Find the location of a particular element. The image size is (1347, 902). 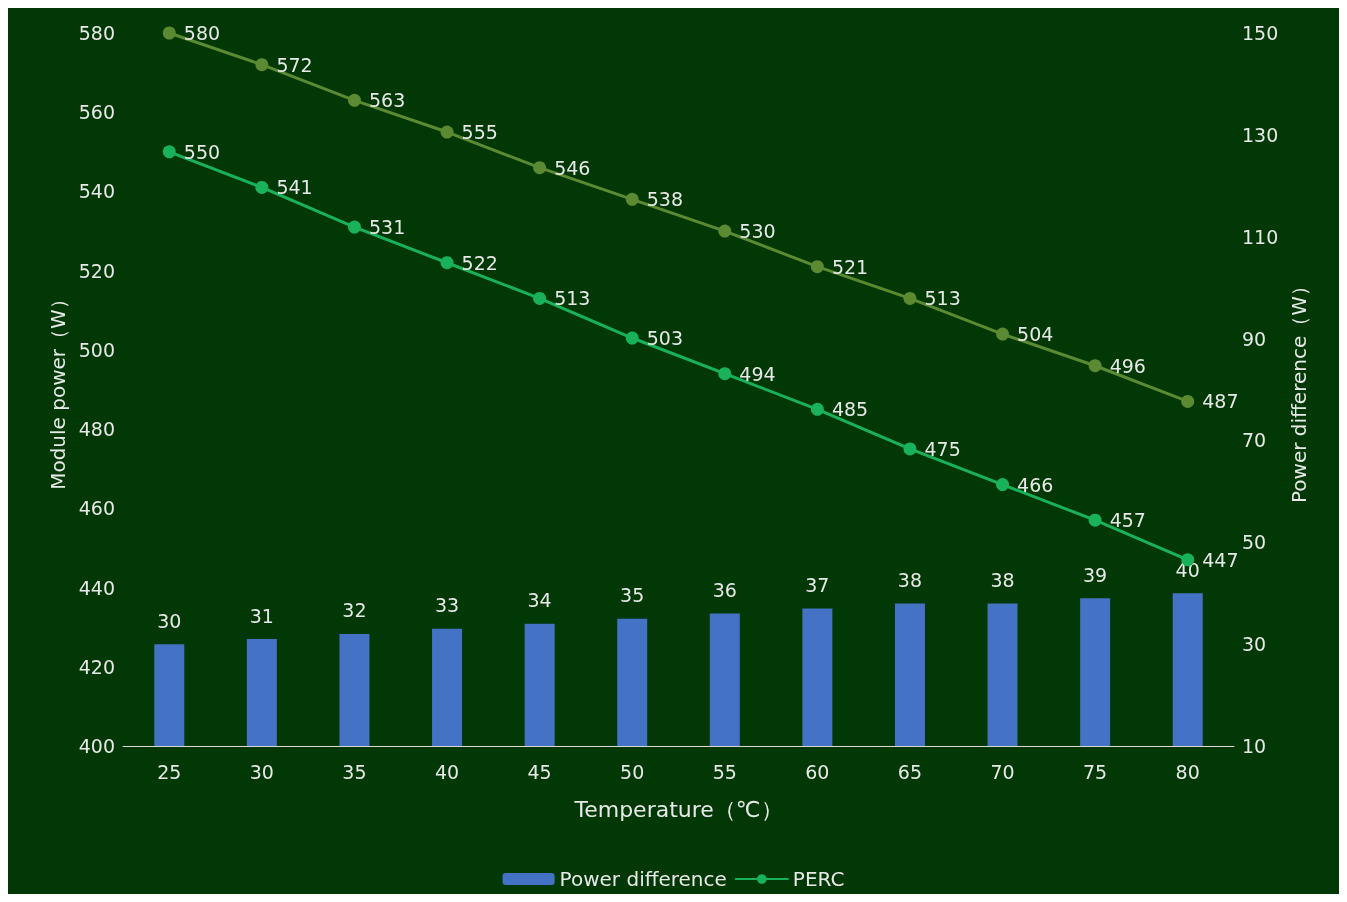

data-label: 531 is located at coordinates (387, 227).